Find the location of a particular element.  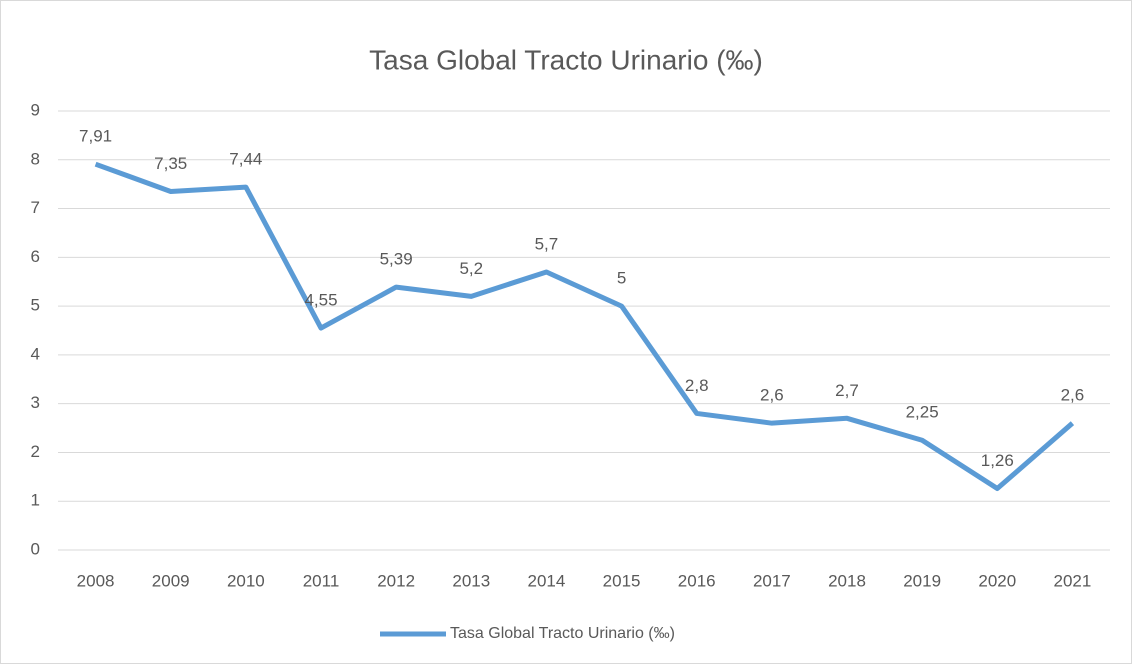

x-tick-label: 2020 is located at coordinates (997, 580).